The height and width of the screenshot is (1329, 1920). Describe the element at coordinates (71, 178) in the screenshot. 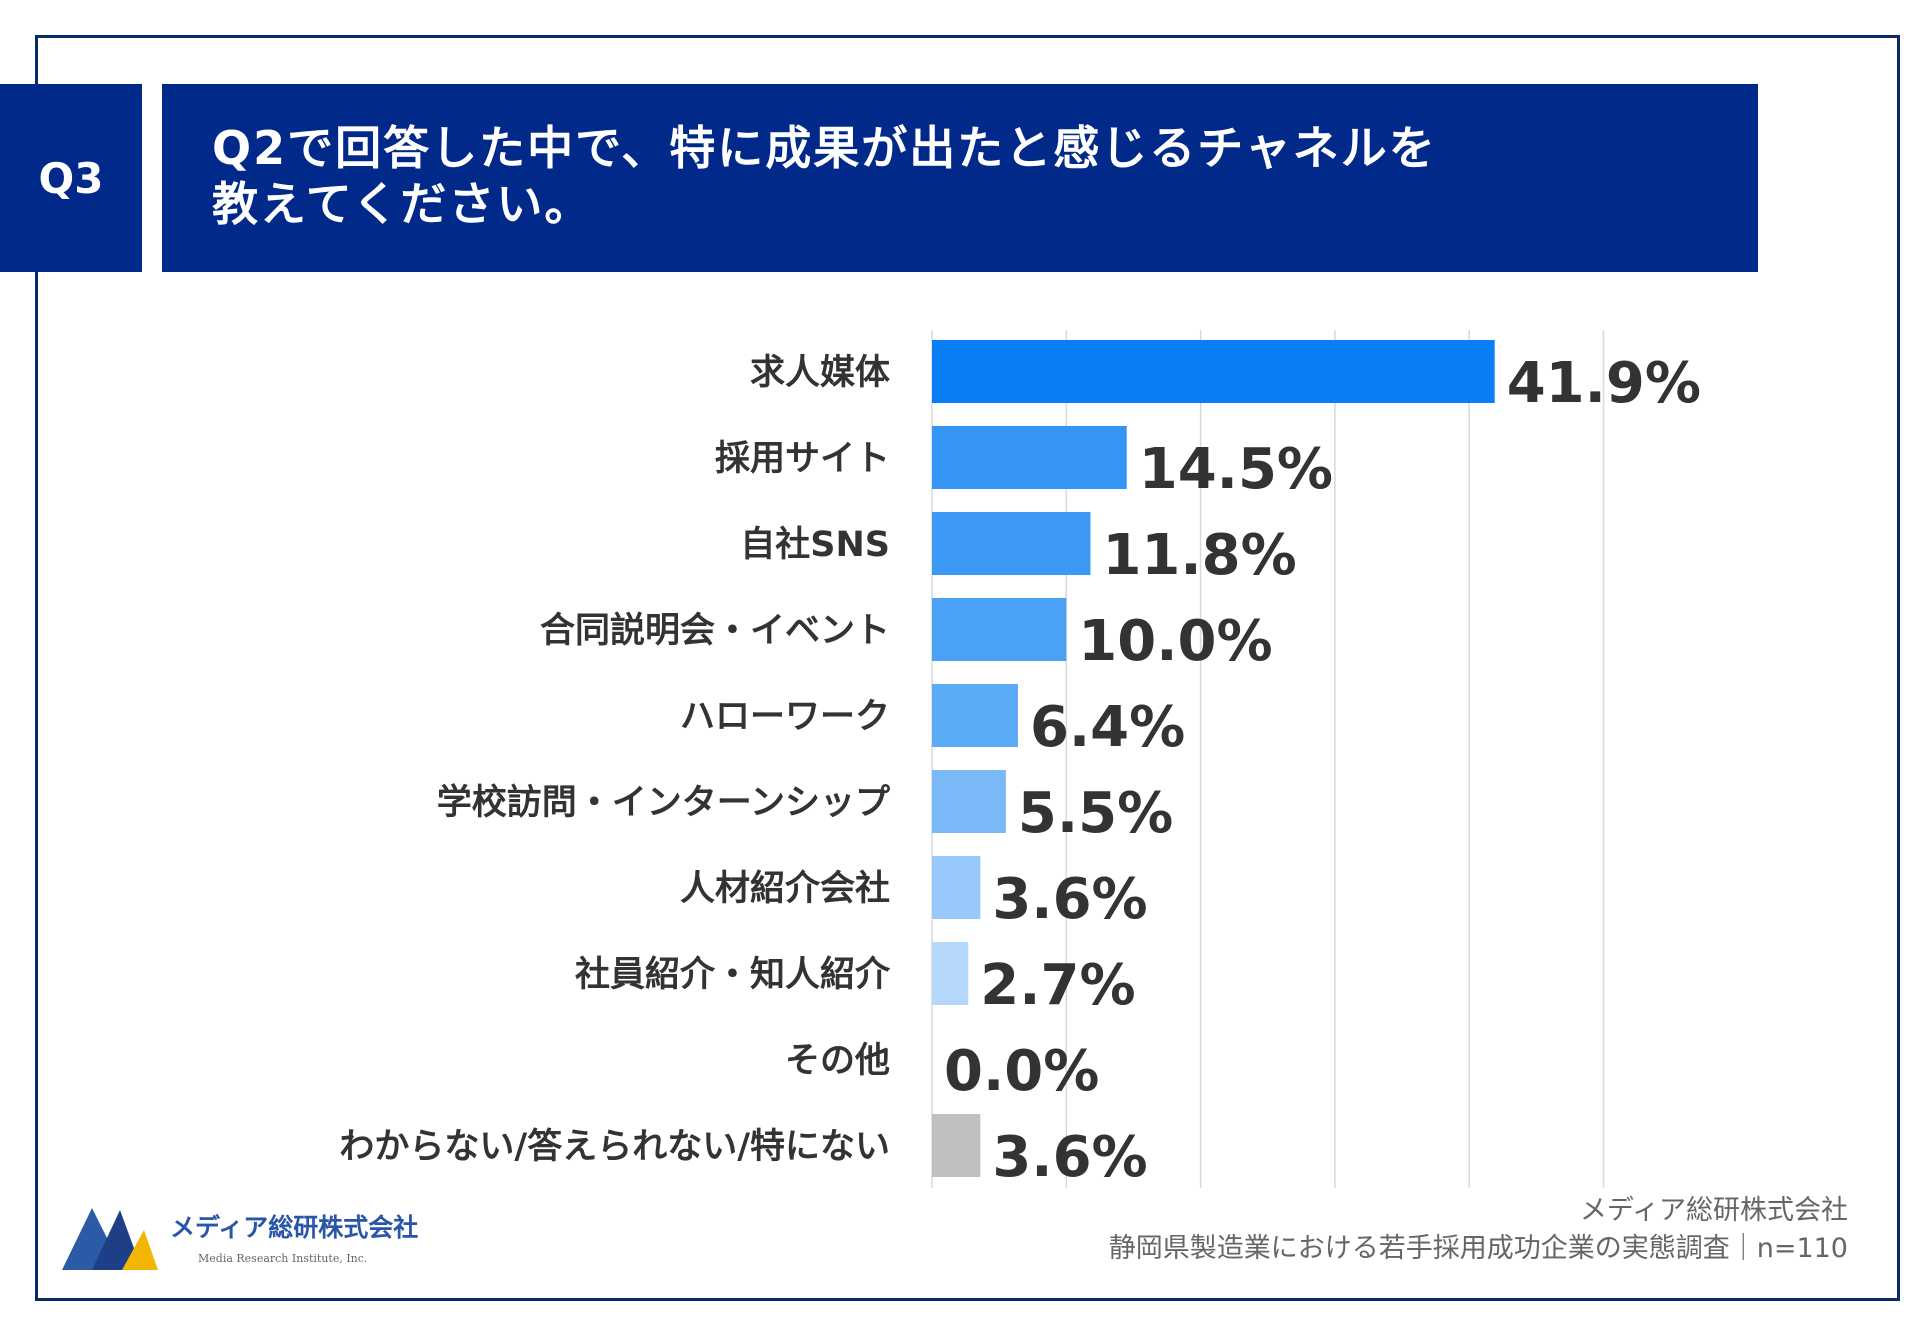

I see `question-badge: Q3` at that location.